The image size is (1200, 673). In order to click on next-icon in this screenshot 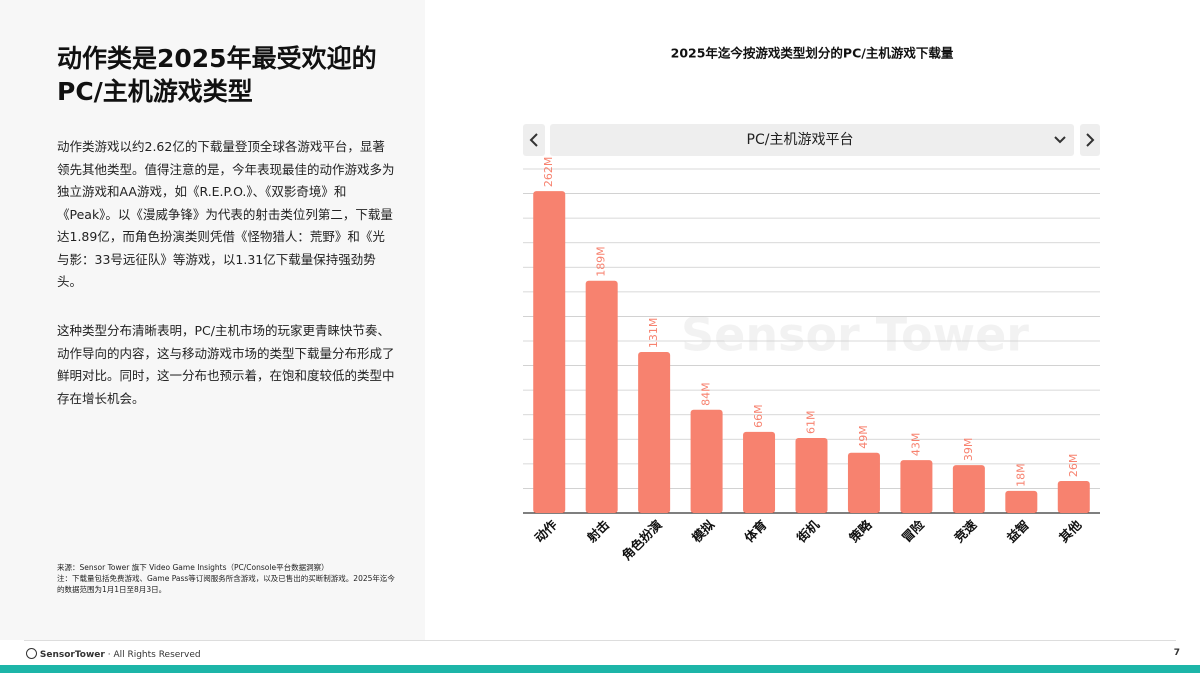, I will do `click(1090, 140)`.